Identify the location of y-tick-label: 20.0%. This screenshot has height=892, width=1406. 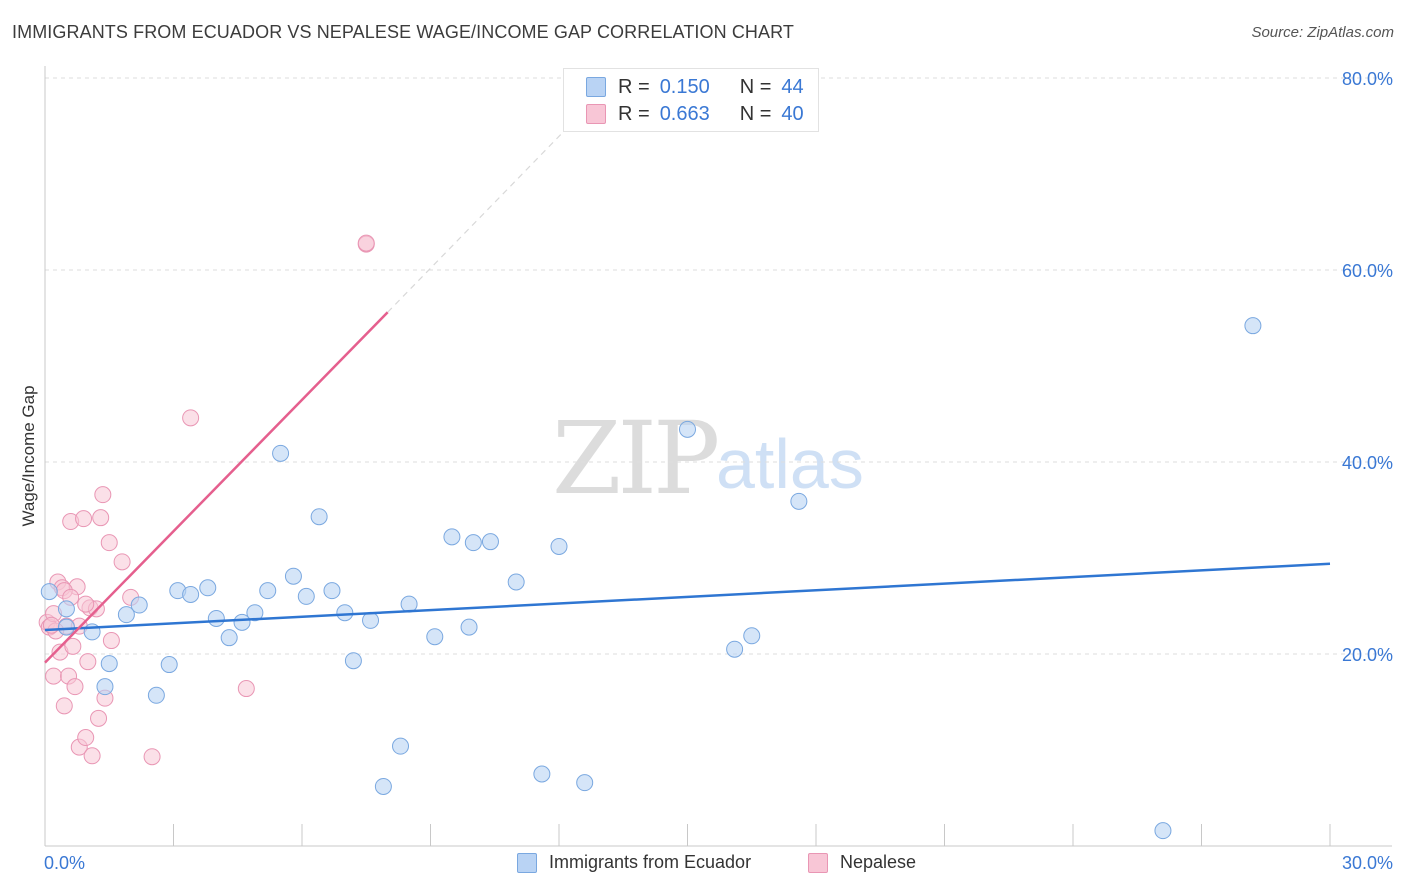
(1367, 655).